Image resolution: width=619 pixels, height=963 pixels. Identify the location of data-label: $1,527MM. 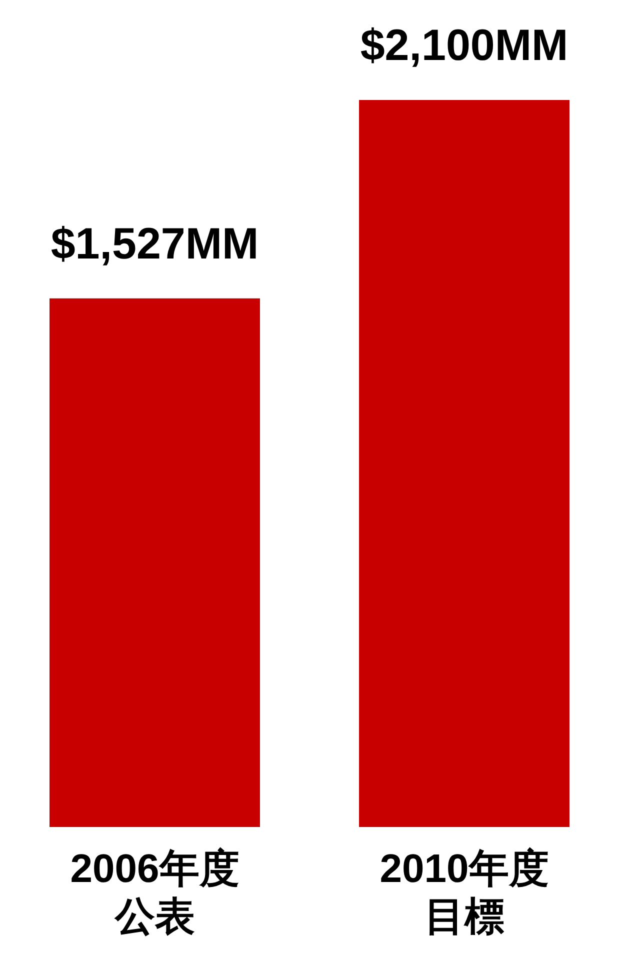
(154, 244).